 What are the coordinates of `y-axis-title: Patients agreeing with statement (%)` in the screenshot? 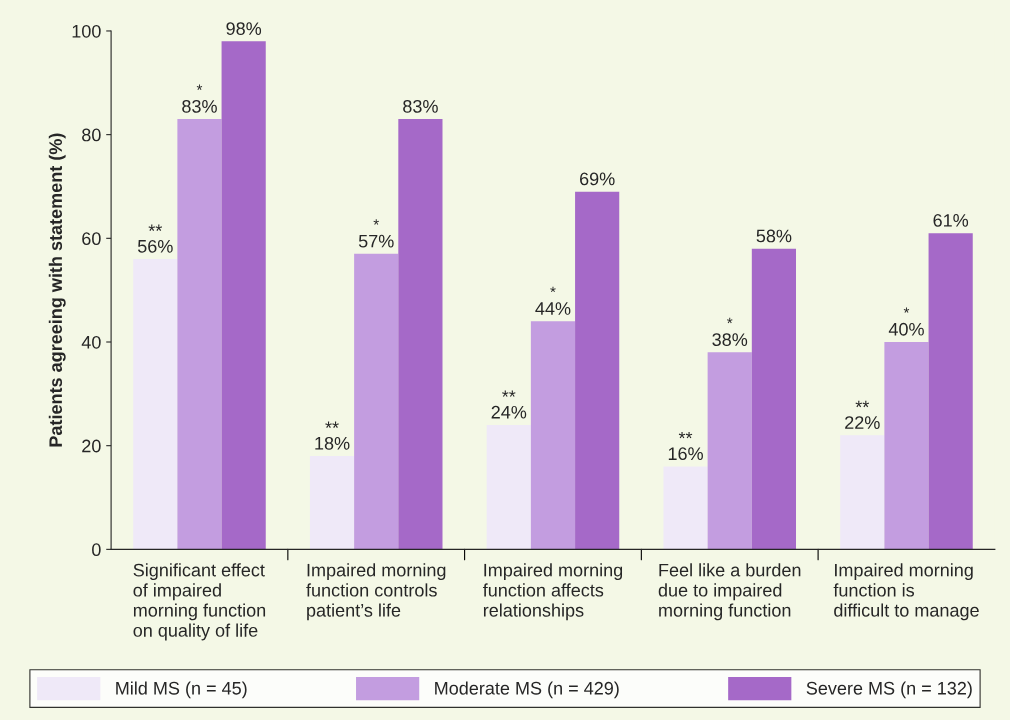 It's located at (57, 290).